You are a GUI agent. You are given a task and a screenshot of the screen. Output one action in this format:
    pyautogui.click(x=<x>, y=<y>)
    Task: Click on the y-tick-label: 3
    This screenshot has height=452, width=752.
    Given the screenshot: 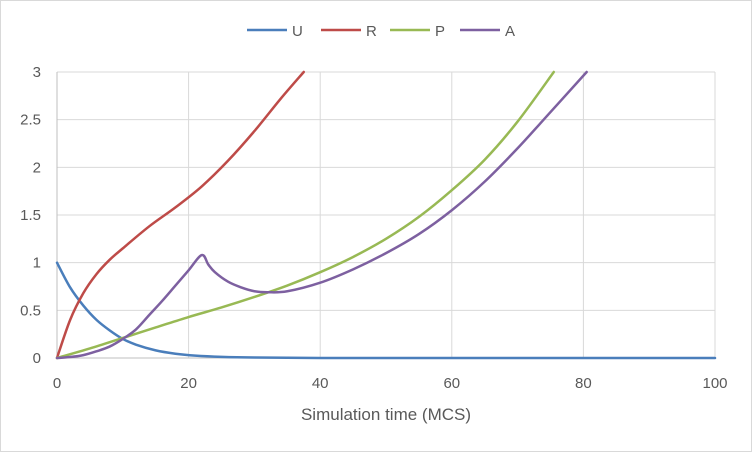 What is the action you would take?
    pyautogui.click(x=37, y=72)
    